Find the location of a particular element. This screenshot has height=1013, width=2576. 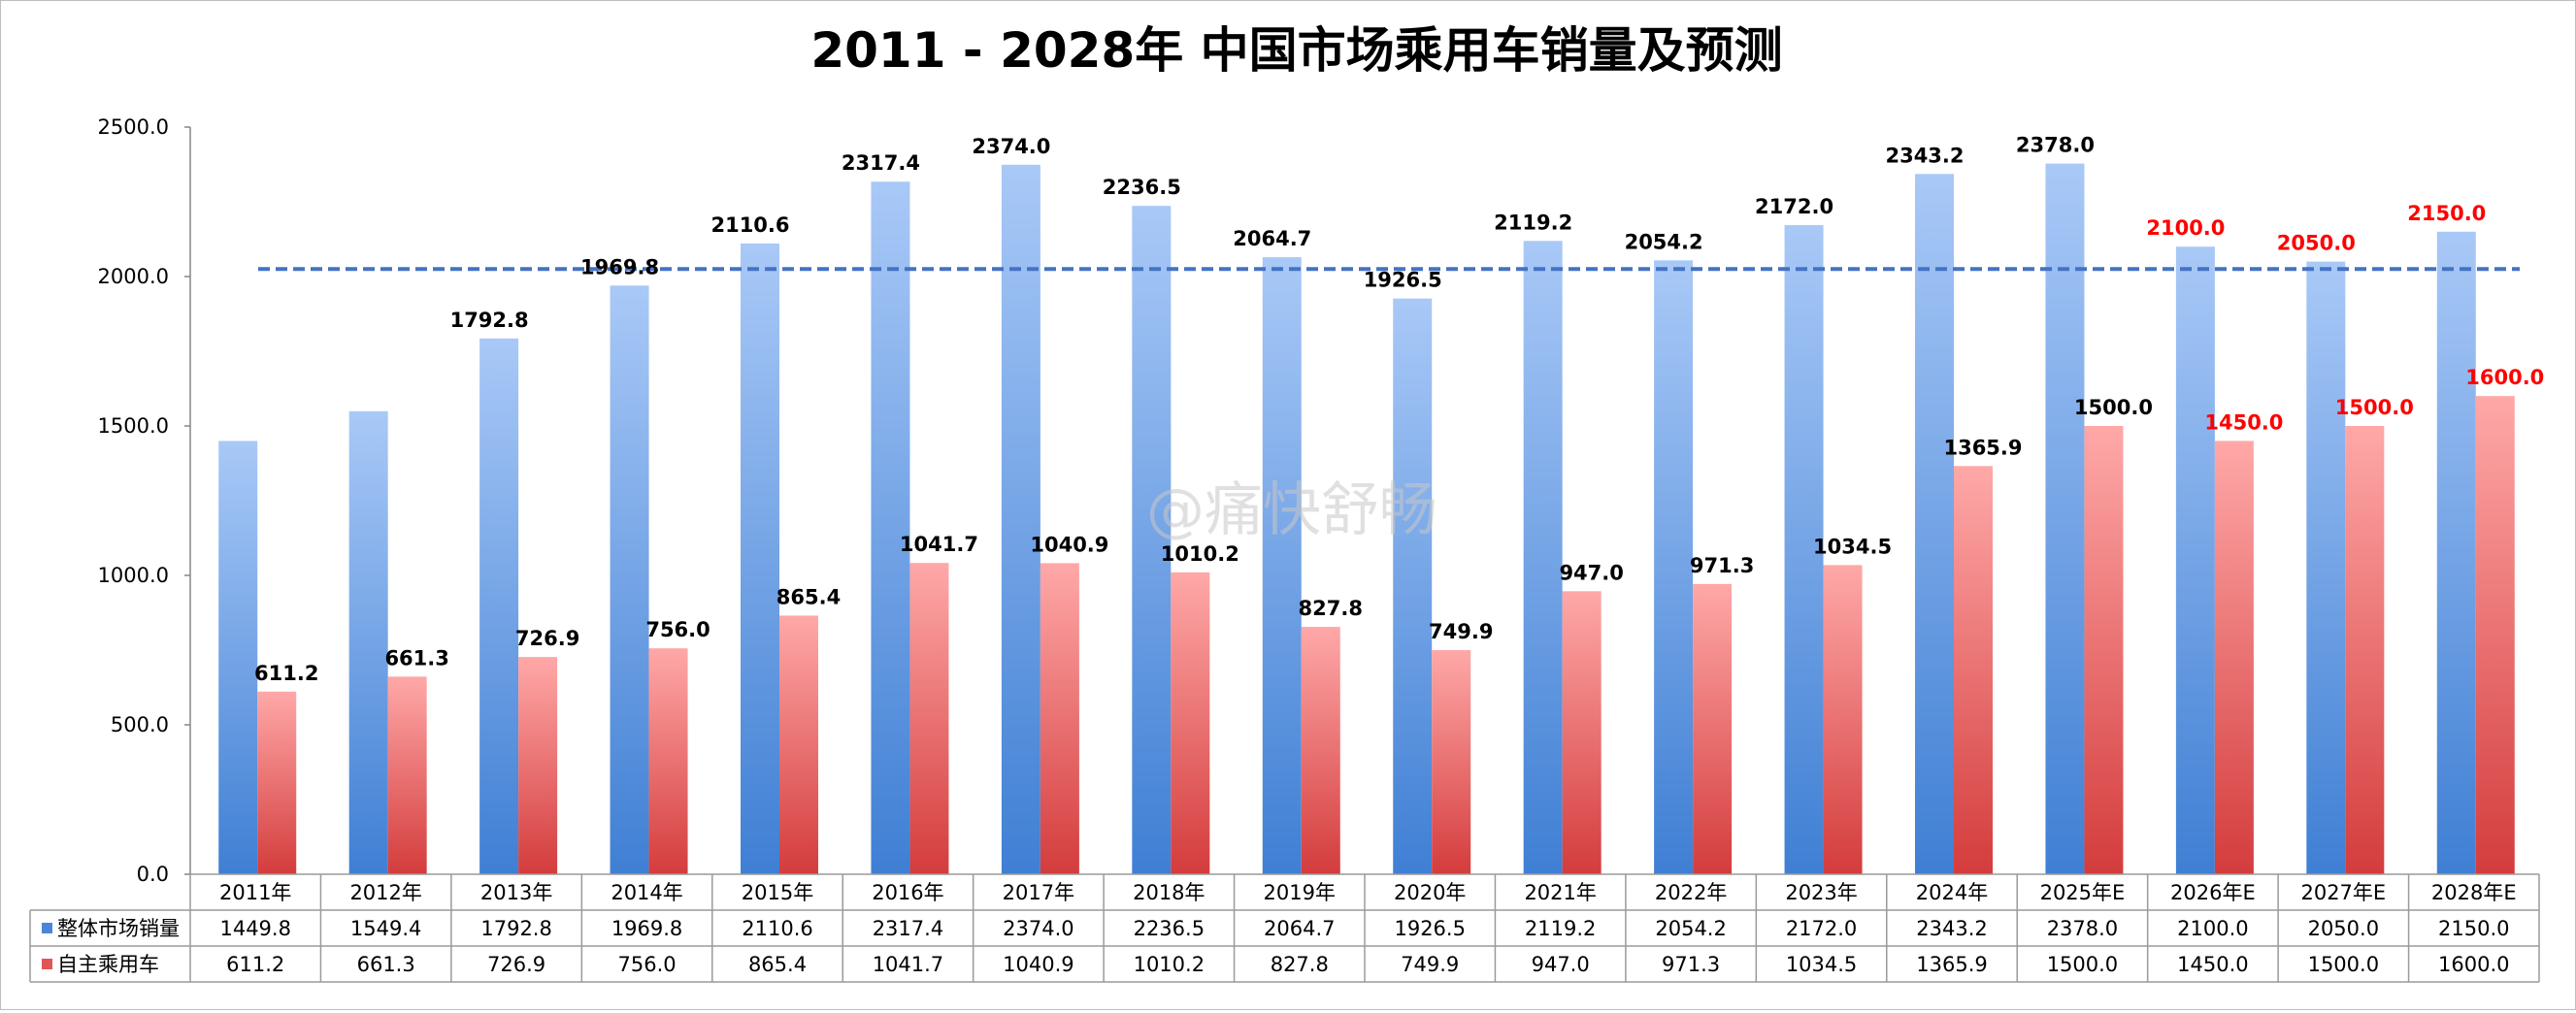

data-label: 1792.8 is located at coordinates (489, 320).